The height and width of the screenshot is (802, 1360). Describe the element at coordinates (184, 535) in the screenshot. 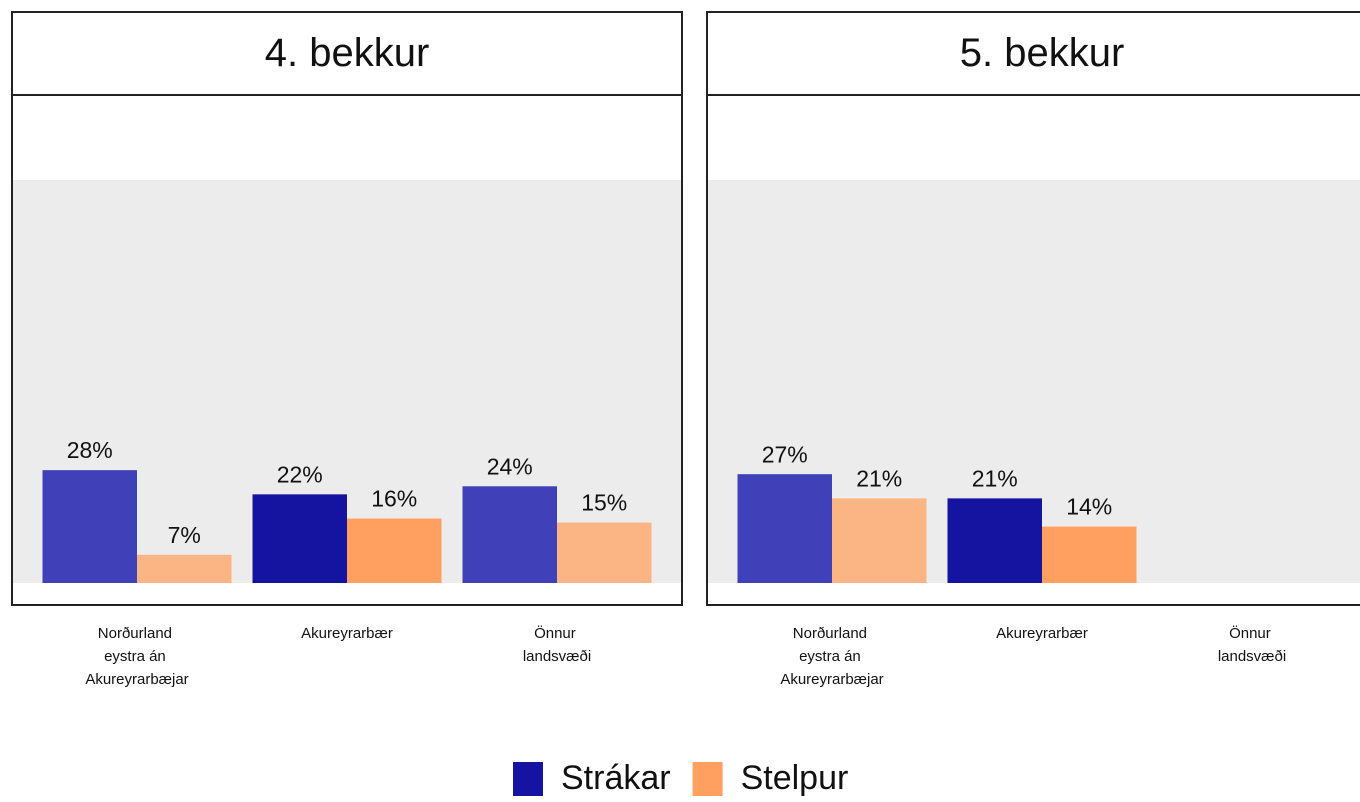

I see `data-label: 7%` at that location.